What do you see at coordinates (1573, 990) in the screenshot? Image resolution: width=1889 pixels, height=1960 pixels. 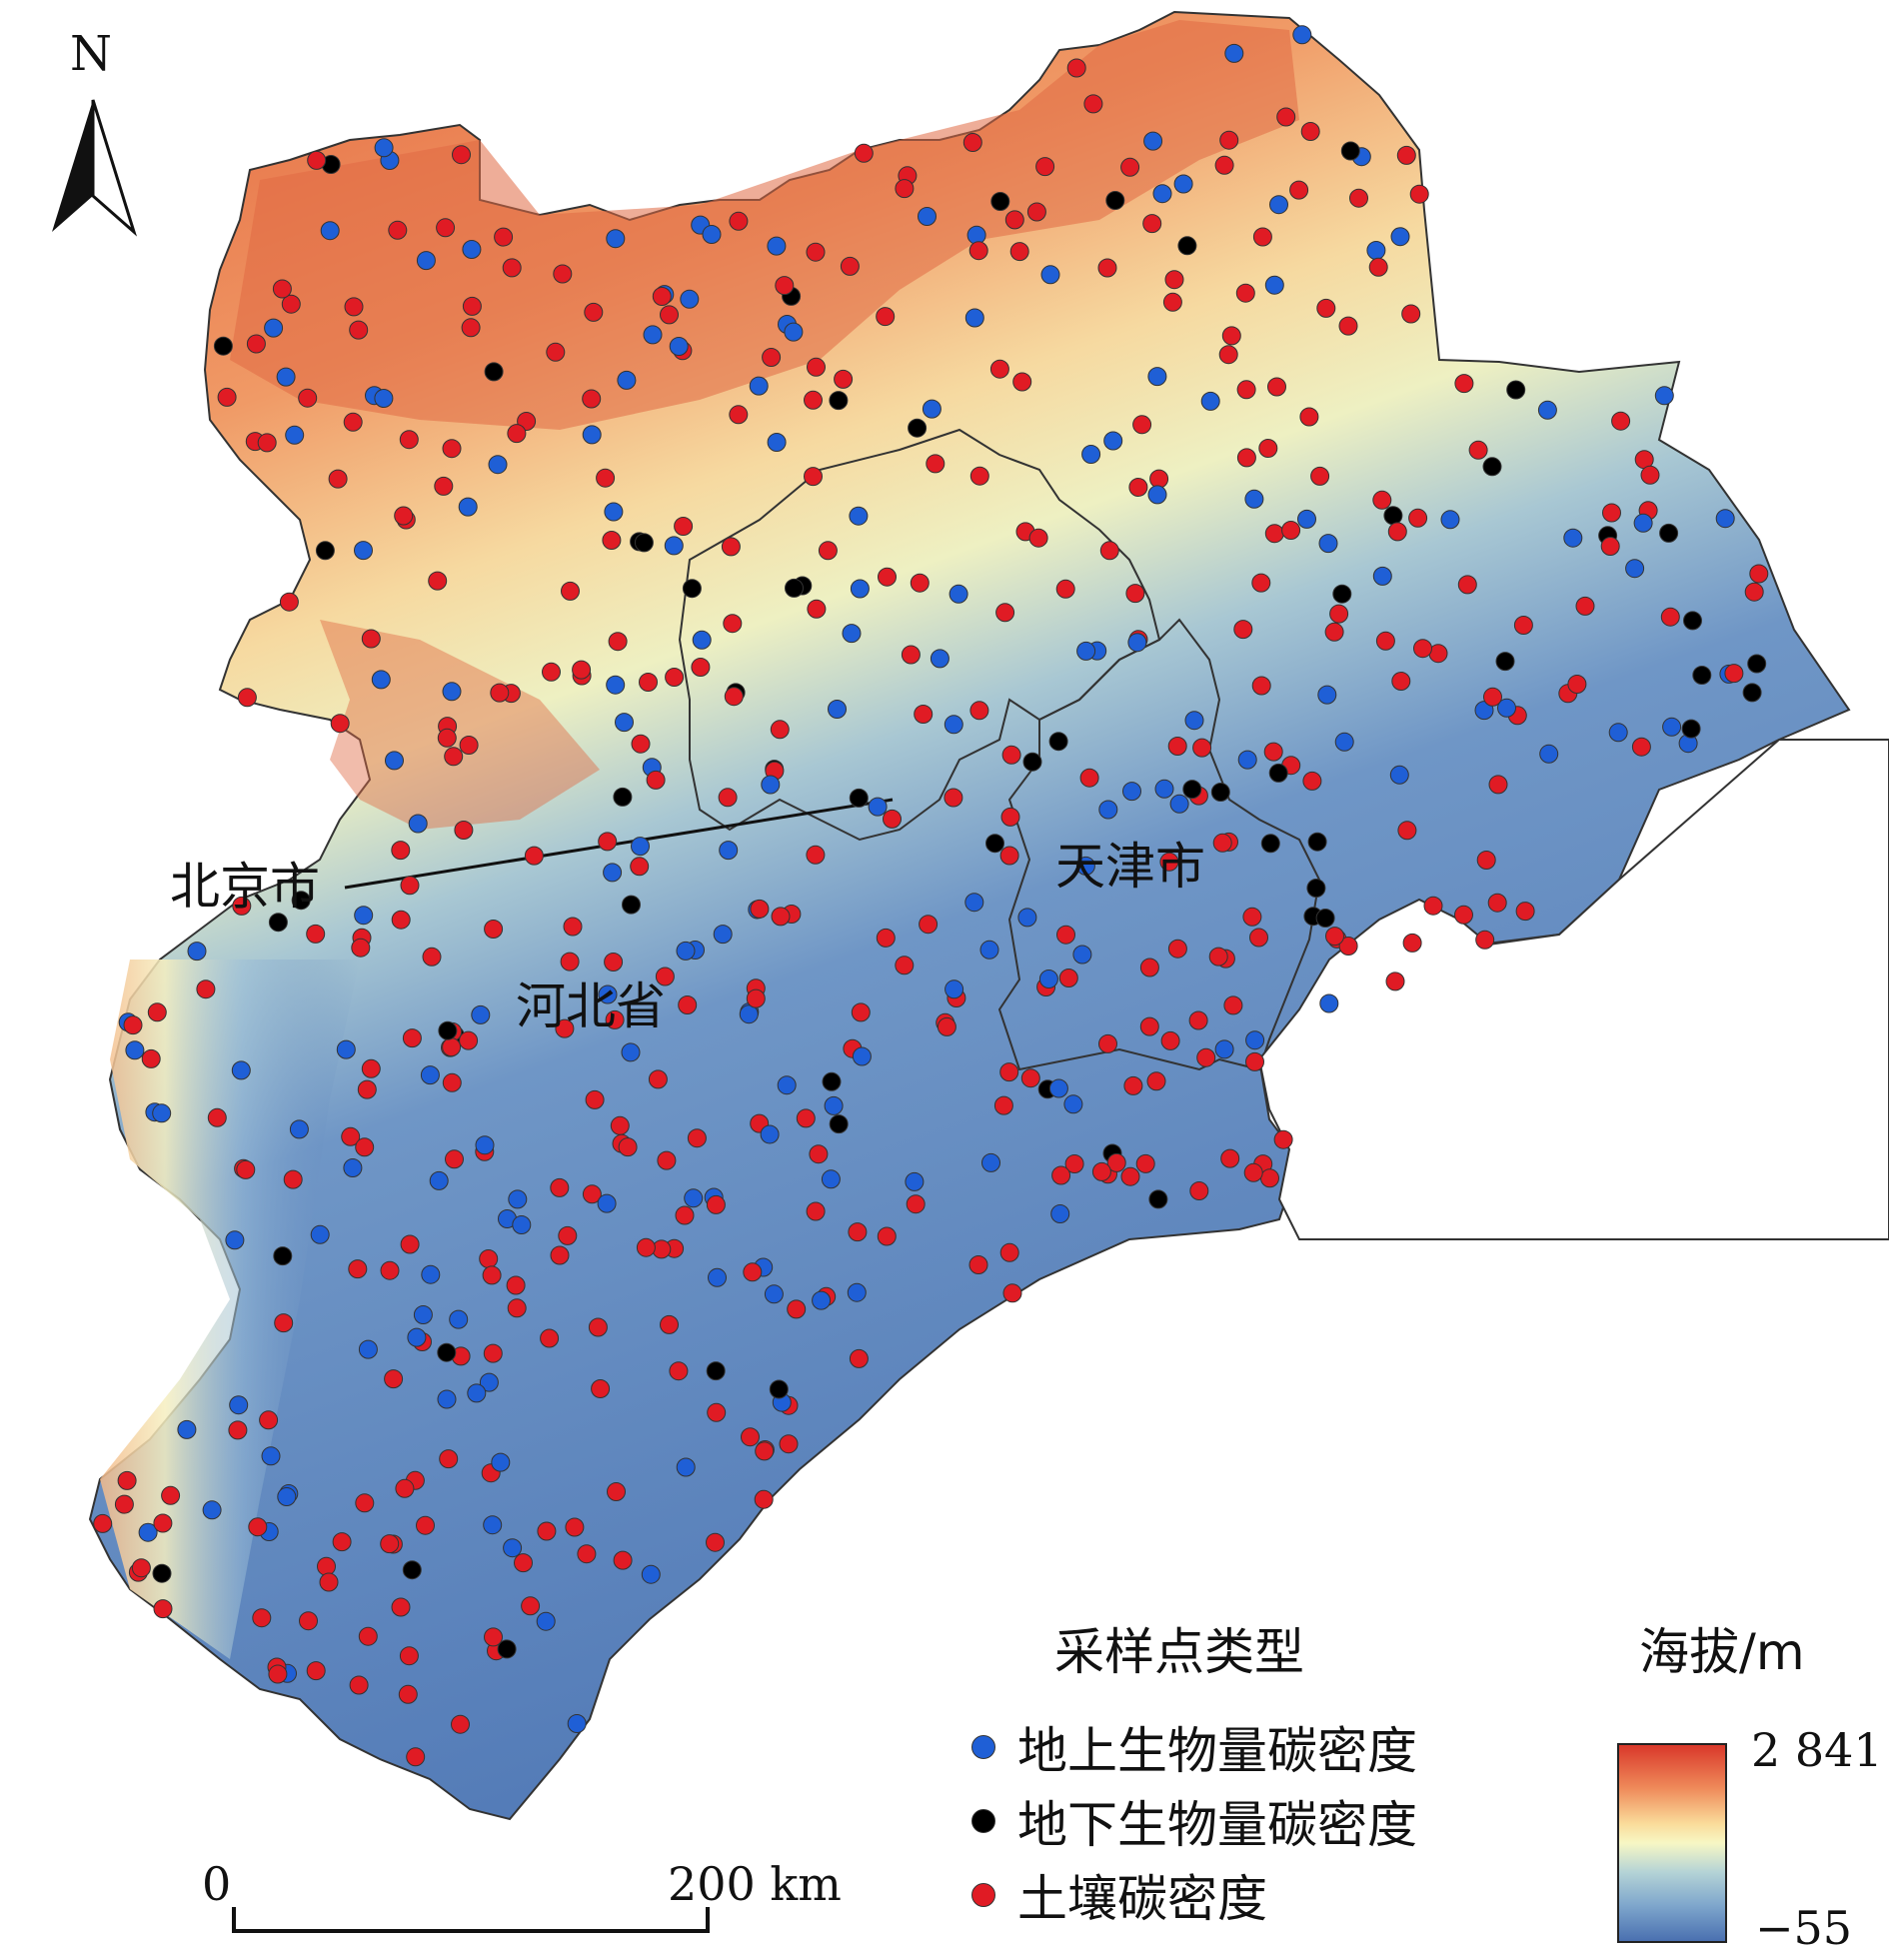 I see `bohai-coast` at bounding box center [1573, 990].